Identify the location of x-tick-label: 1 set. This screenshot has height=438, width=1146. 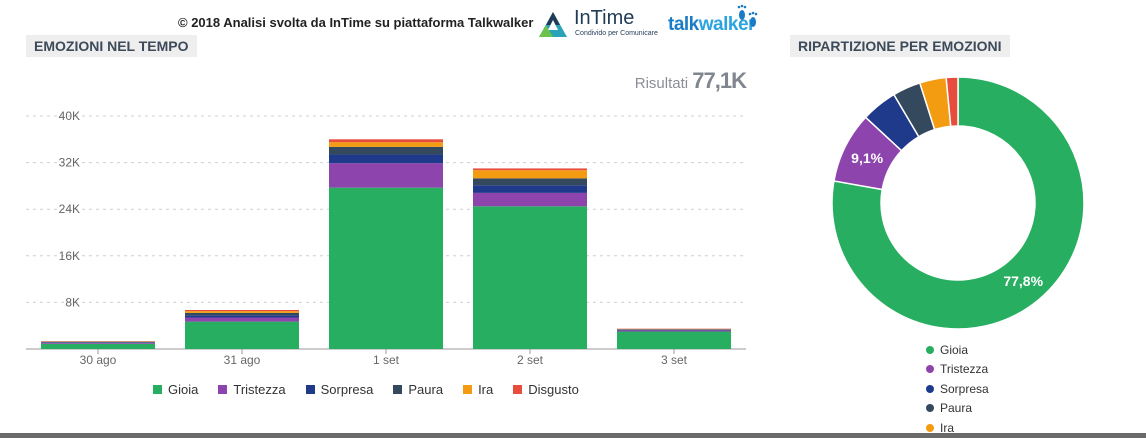
(386, 360).